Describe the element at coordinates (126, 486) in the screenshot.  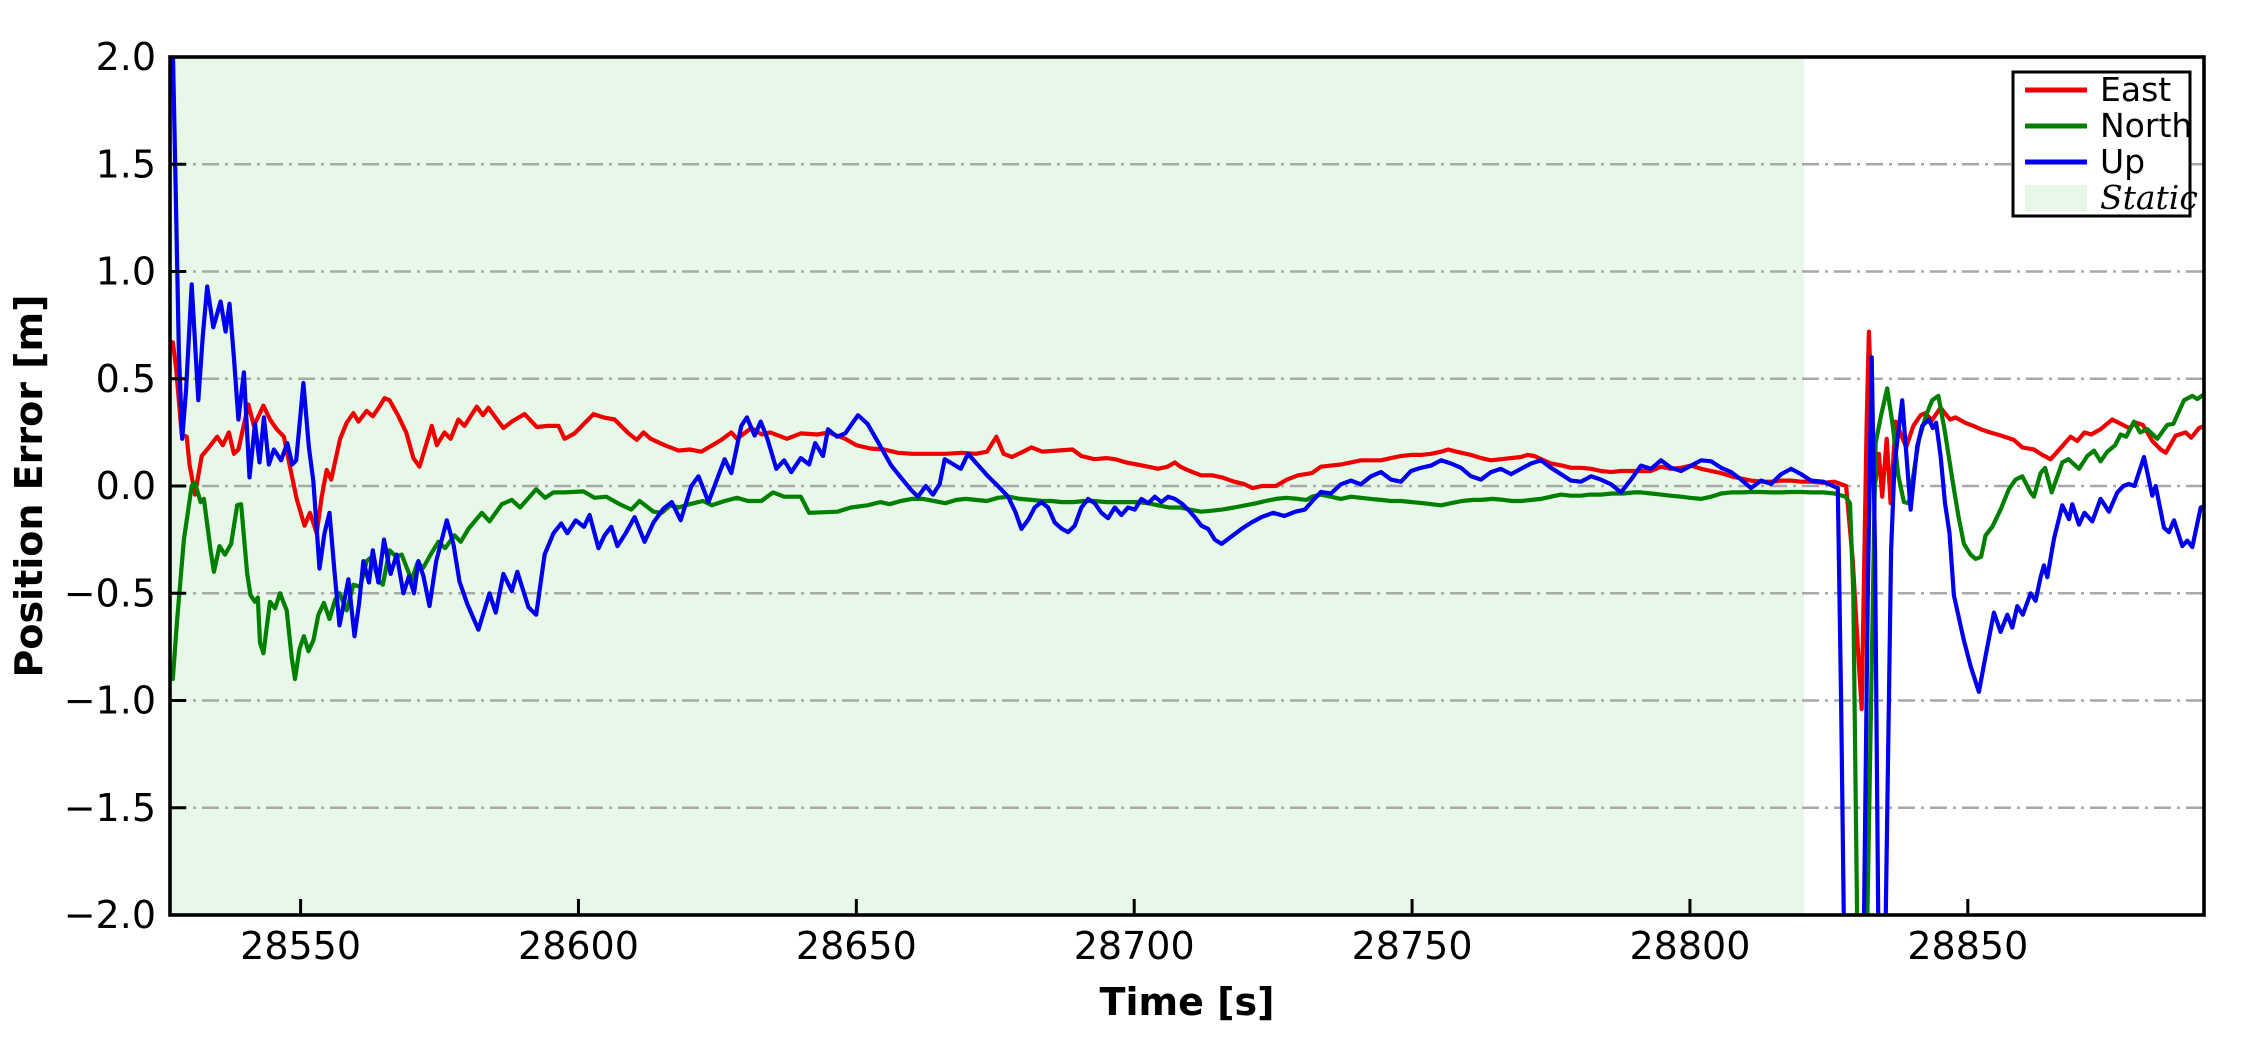
I see `y-tick-label-0.0: 0.0` at that location.